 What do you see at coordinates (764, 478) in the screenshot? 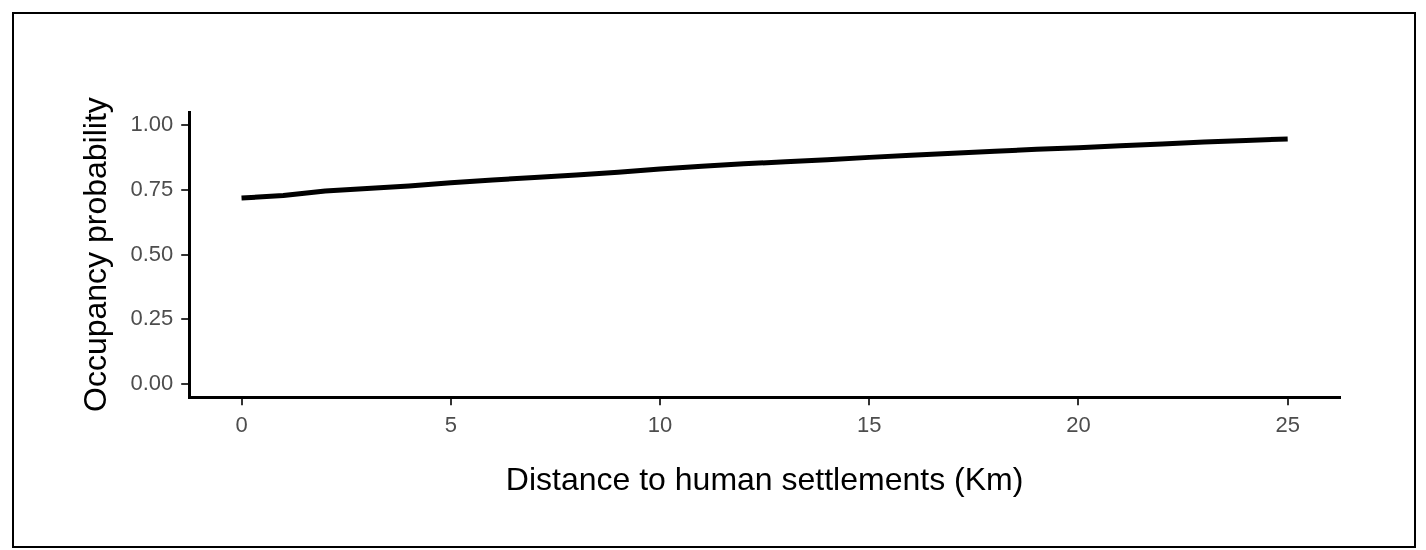
I see `x-axis-title: Distance to human settlements (Km)` at bounding box center [764, 478].